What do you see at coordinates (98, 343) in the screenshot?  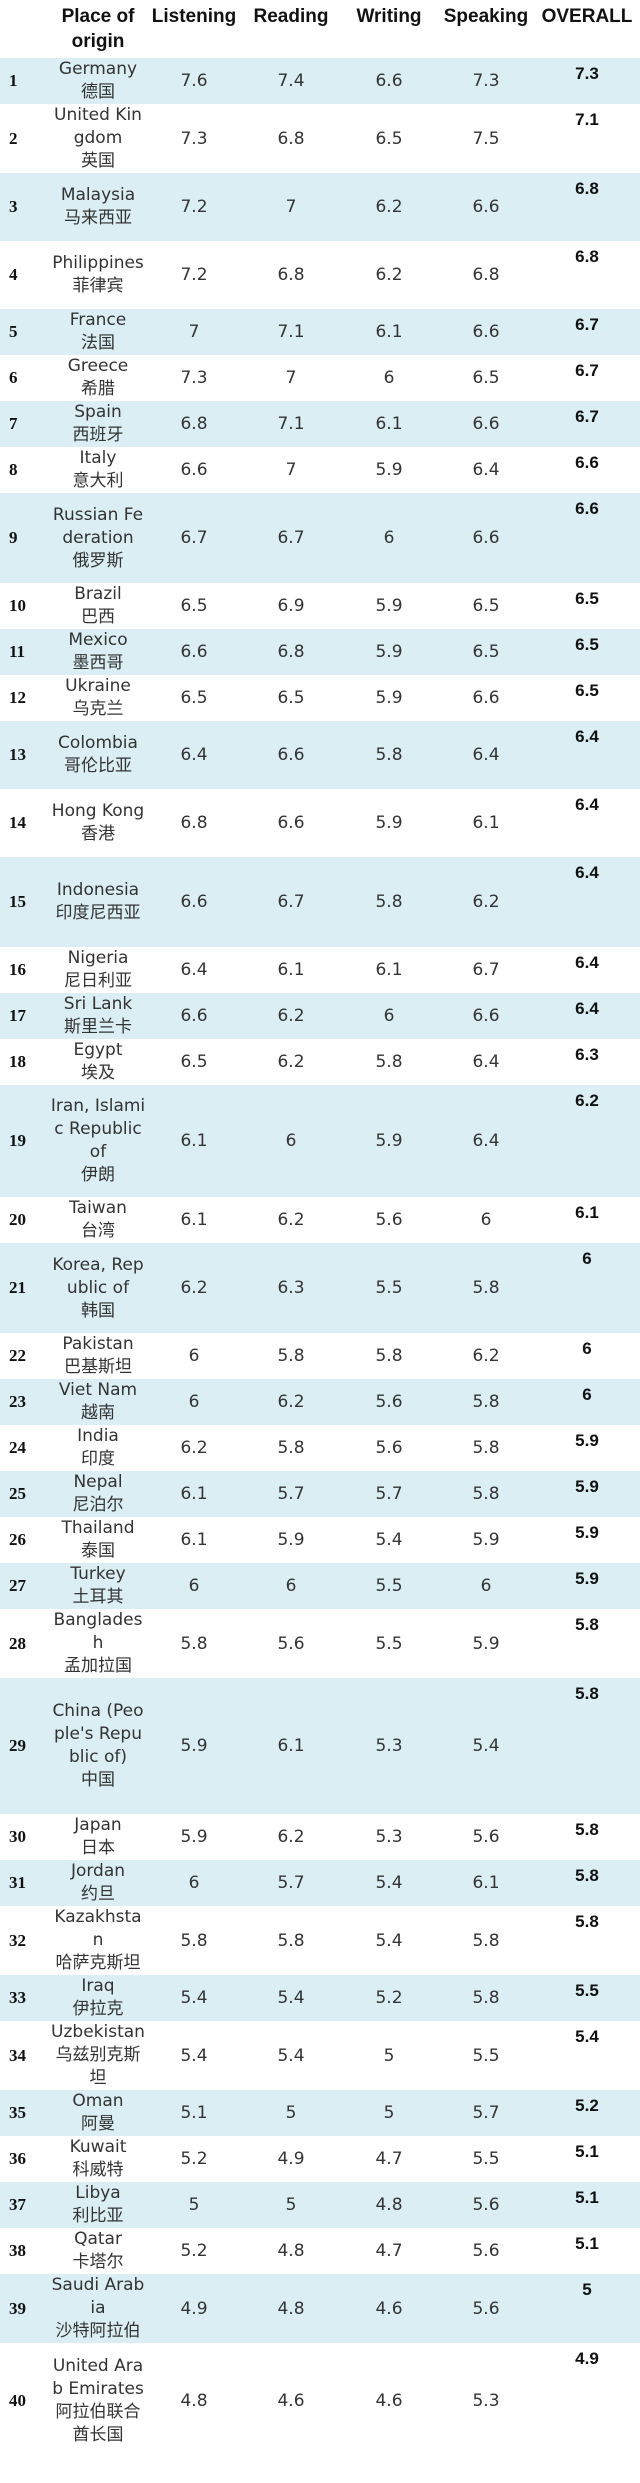 I see `place-name-cn: 法国` at bounding box center [98, 343].